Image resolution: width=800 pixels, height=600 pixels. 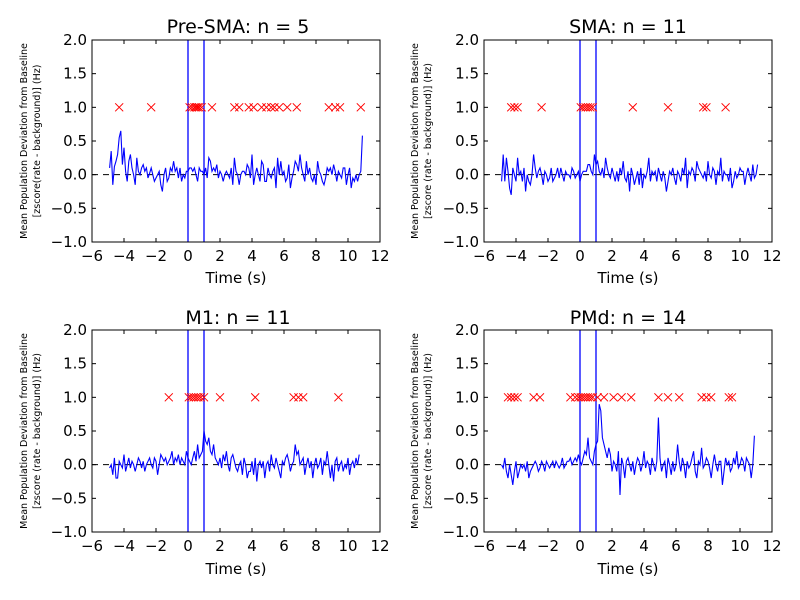 I want to click on y-axis-label-line2: [zscore(rate - background)] (Hz), so click(x=37, y=141).